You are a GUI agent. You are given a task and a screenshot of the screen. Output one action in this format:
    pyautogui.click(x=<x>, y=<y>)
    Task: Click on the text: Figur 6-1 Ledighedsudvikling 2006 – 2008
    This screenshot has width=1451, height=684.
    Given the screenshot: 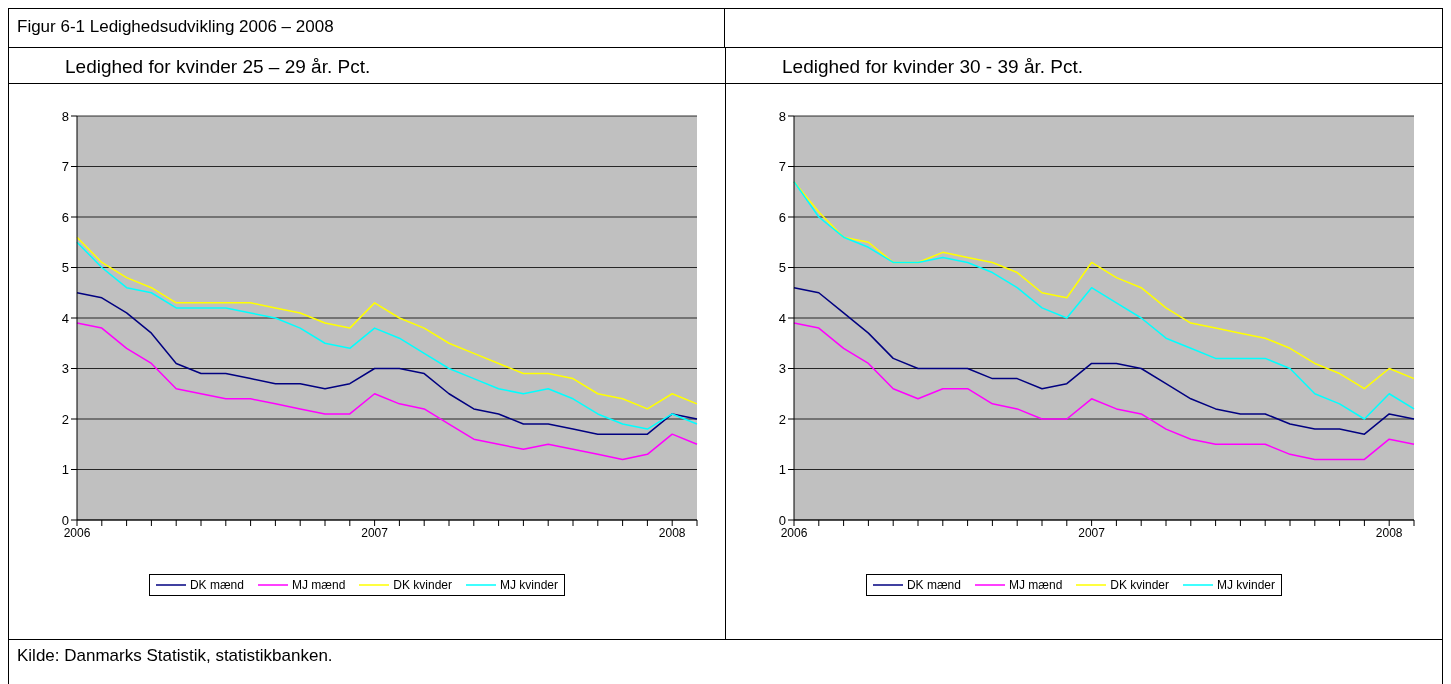 What is the action you would take?
    pyautogui.click(x=367, y=28)
    